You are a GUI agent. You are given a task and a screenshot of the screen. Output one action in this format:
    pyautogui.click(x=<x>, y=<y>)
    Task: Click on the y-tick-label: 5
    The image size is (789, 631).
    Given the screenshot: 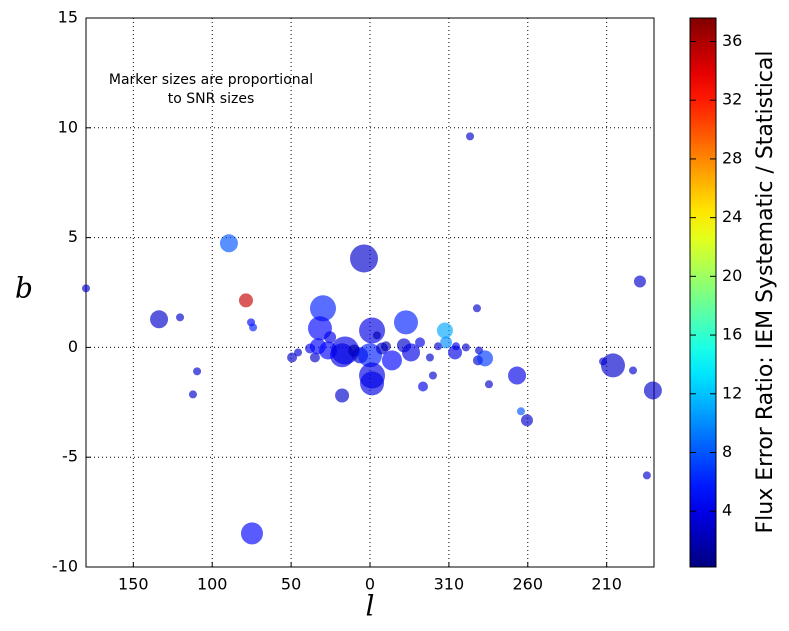 What is the action you would take?
    pyautogui.click(x=73, y=236)
    